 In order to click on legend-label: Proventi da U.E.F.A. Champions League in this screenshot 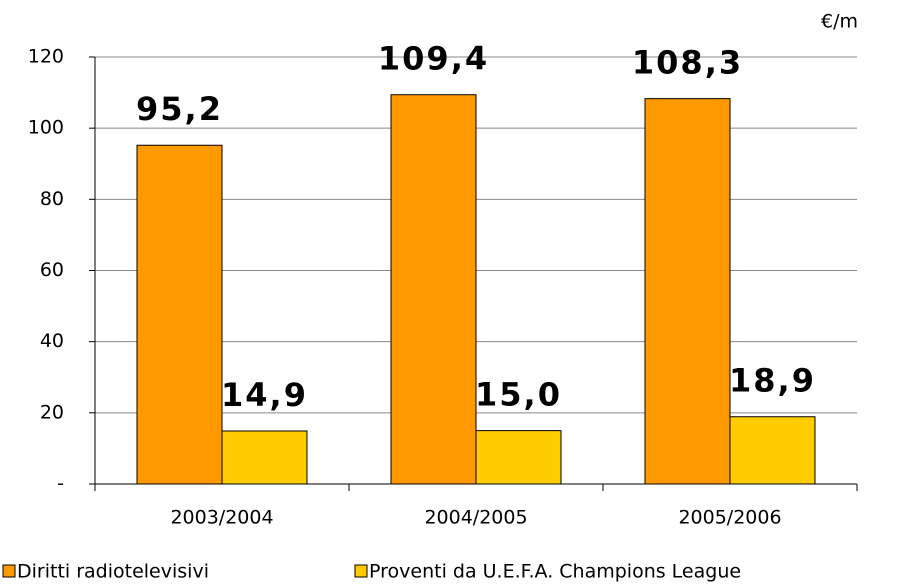, I will do `click(555, 572)`.